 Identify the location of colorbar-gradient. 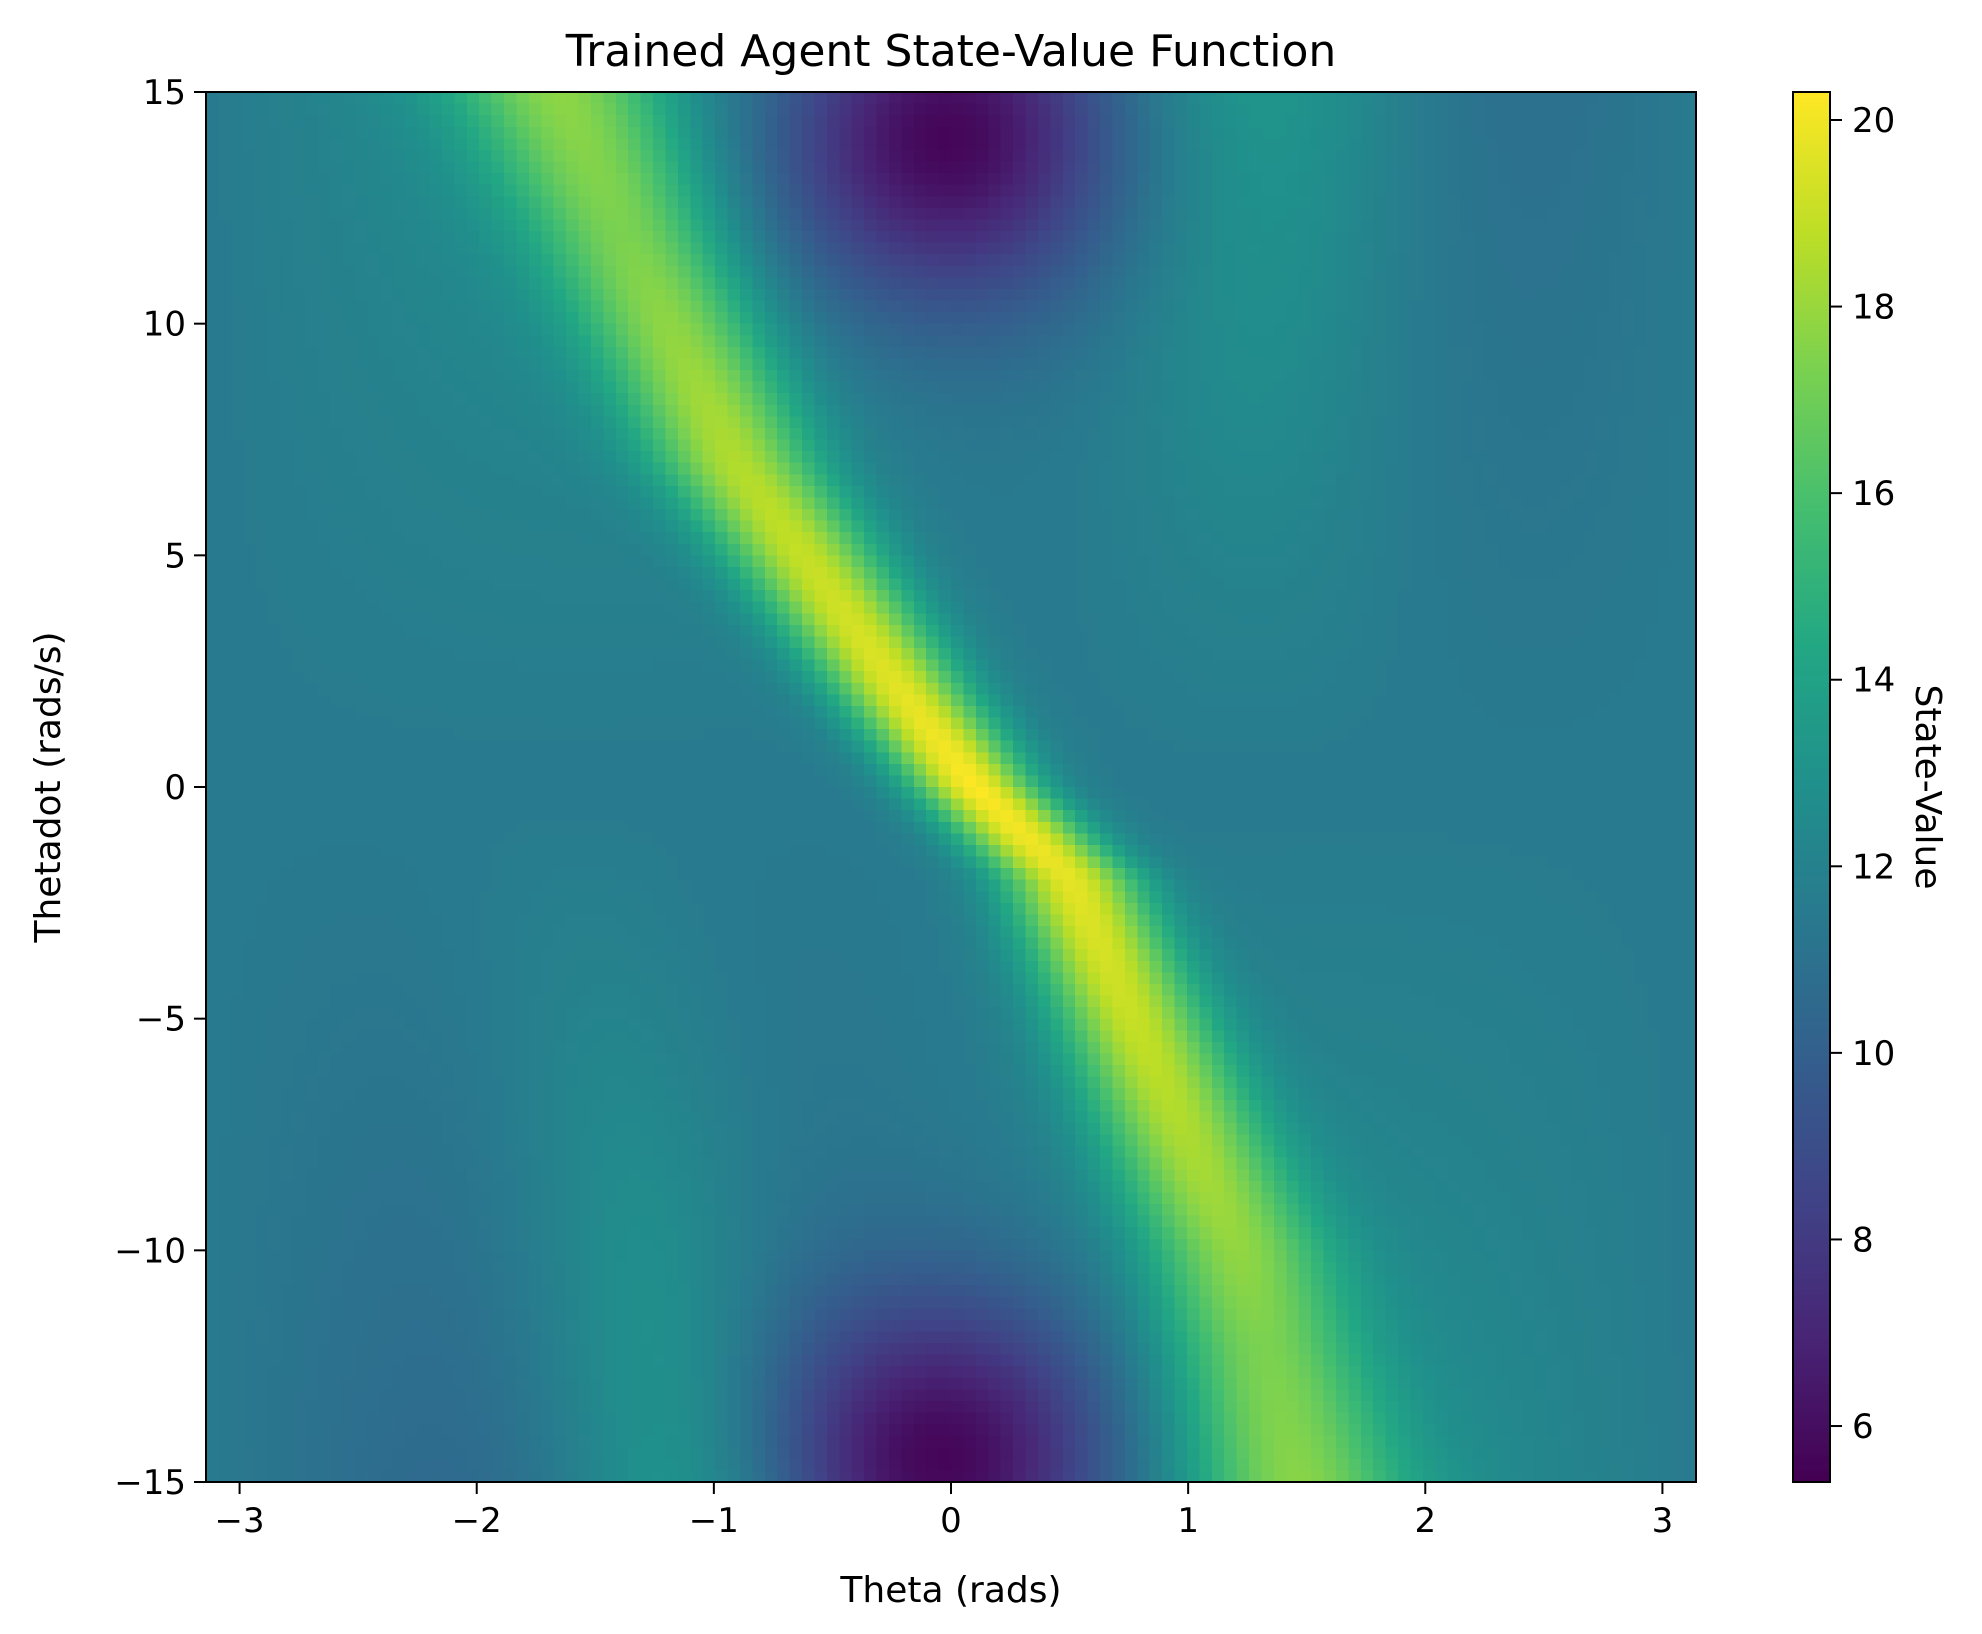
(1811, 787).